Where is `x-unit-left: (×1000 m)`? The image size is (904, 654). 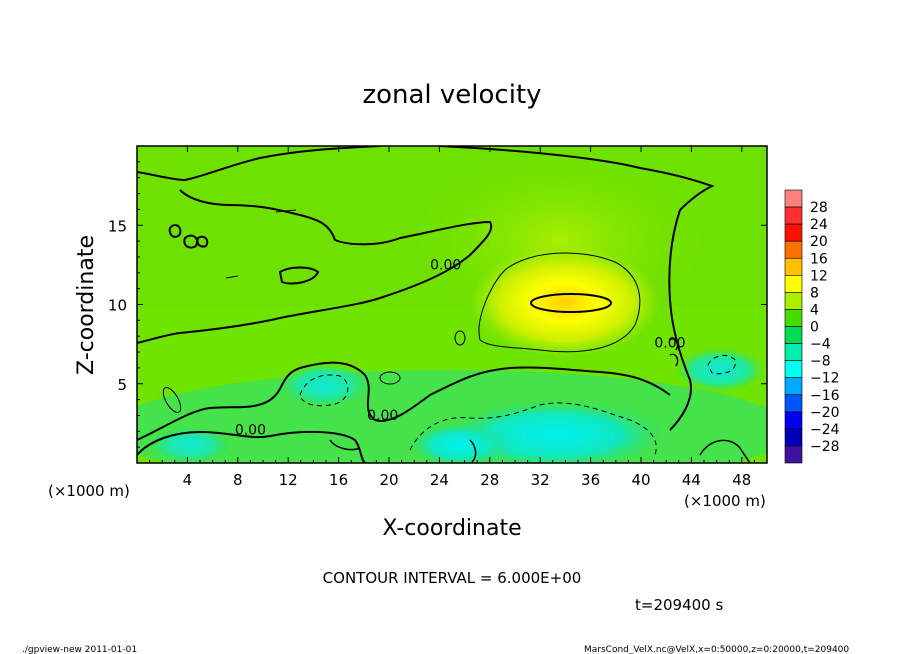
x-unit-left: (×1000 m) is located at coordinates (89, 491).